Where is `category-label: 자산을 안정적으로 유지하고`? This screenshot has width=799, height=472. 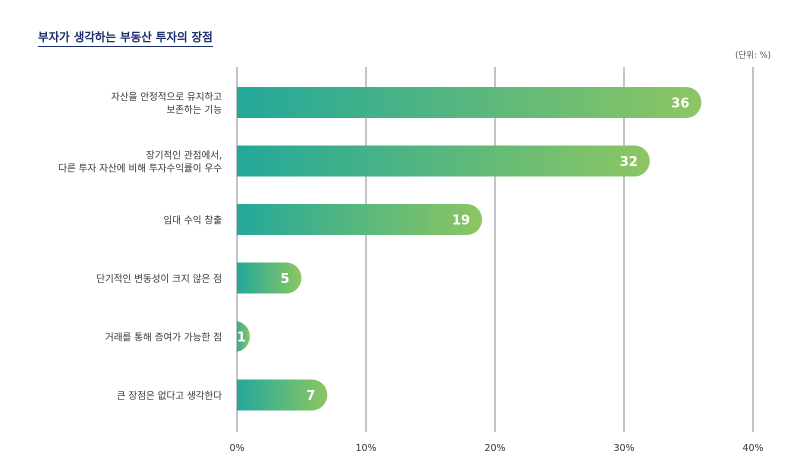 category-label: 자산을 안정적으로 유지하고 is located at coordinates (166, 97).